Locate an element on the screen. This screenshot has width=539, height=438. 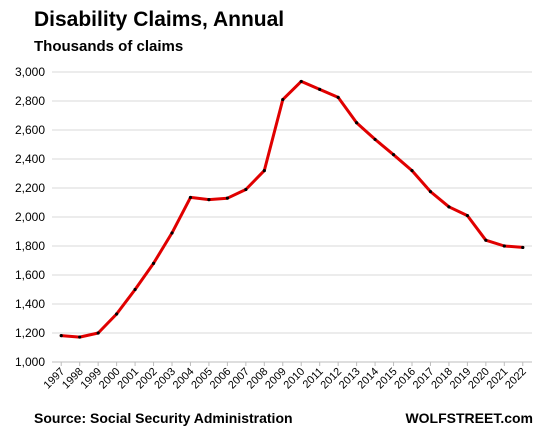
y-tick-label: 2,800 is located at coordinates (30, 101).